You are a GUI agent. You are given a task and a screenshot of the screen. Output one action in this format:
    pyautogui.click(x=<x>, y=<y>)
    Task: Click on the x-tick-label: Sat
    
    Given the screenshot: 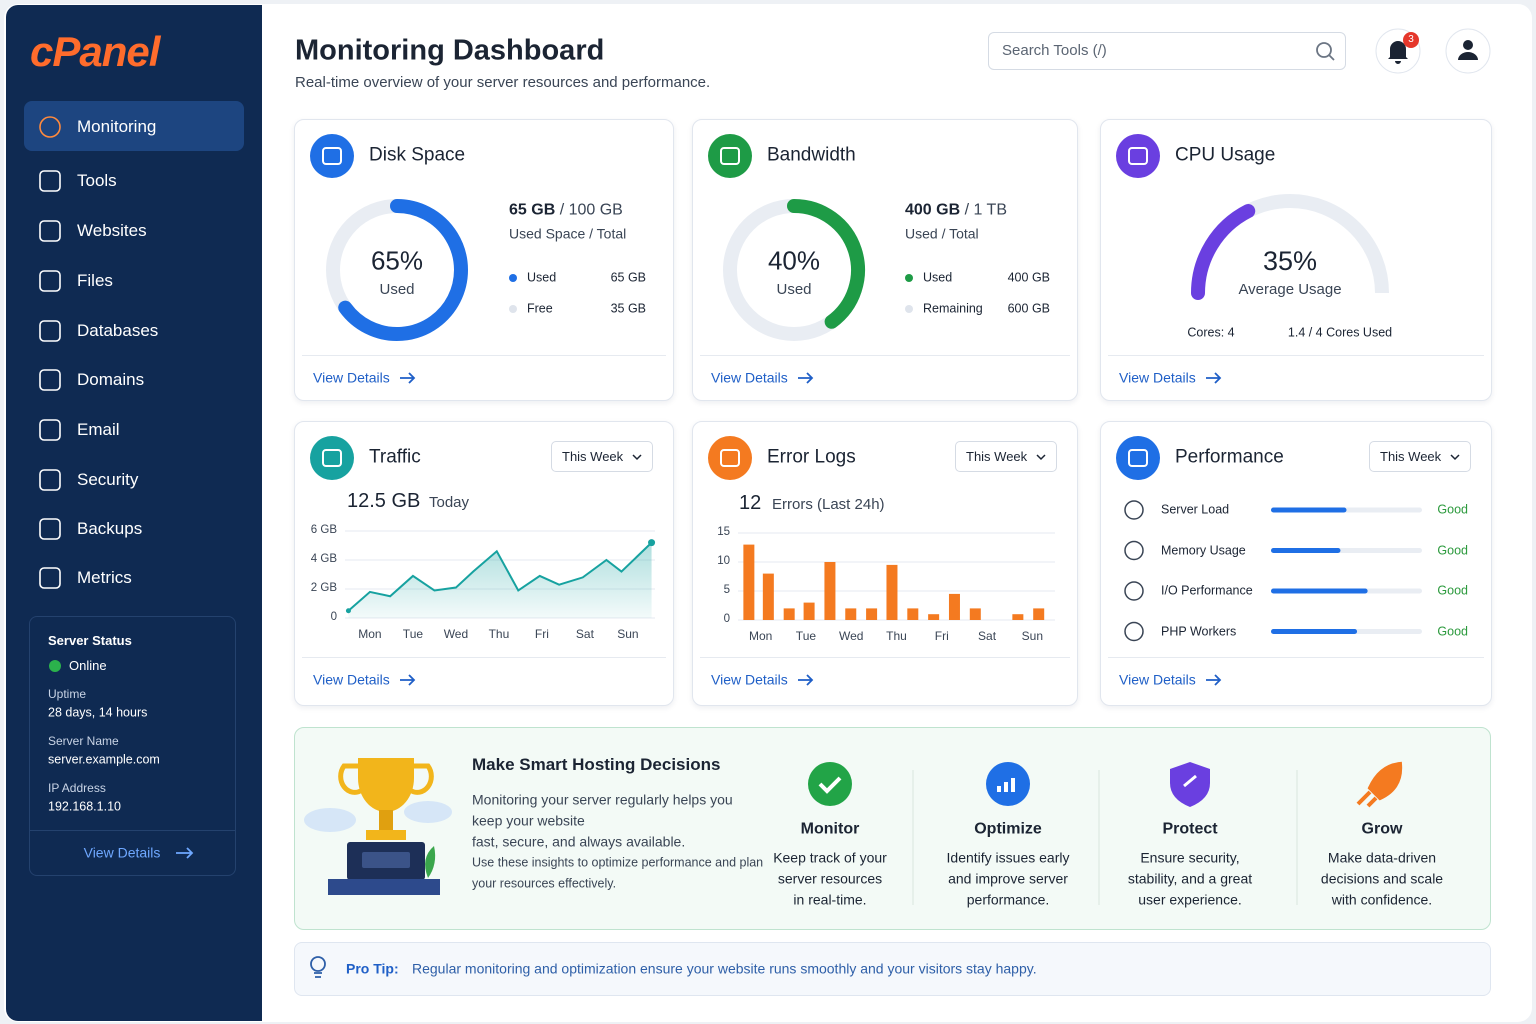 What is the action you would take?
    pyautogui.click(x=584, y=633)
    